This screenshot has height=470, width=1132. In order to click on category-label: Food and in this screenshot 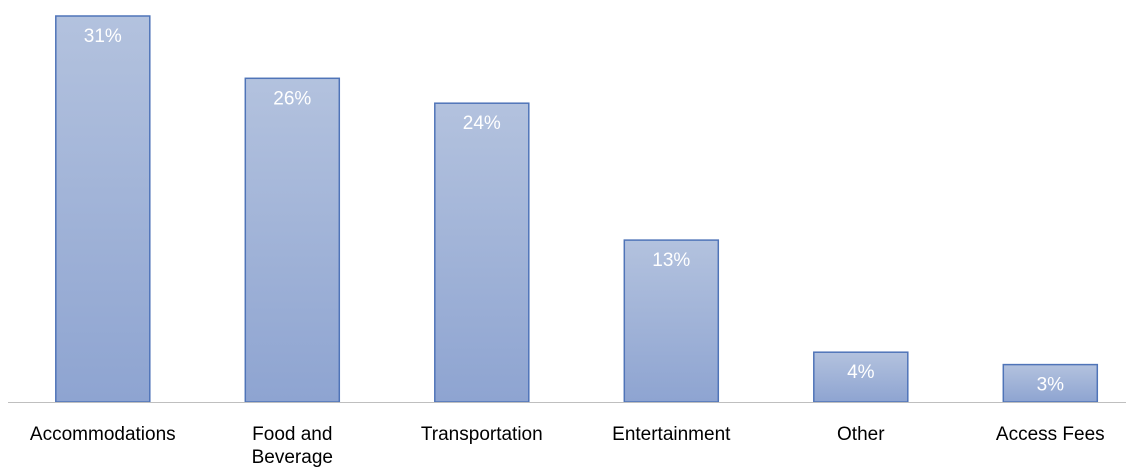, I will do `click(292, 434)`.